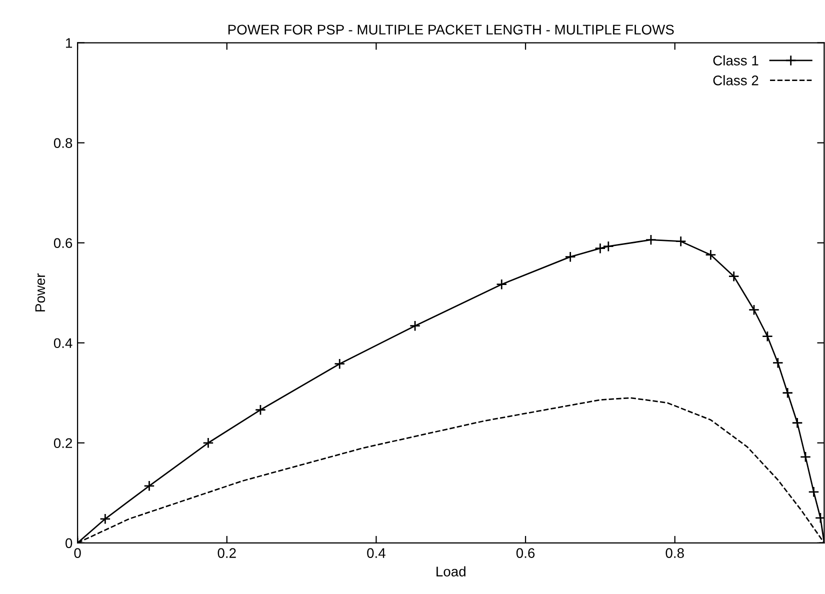  I want to click on y-tick-label: 0.2, so click(63, 443).